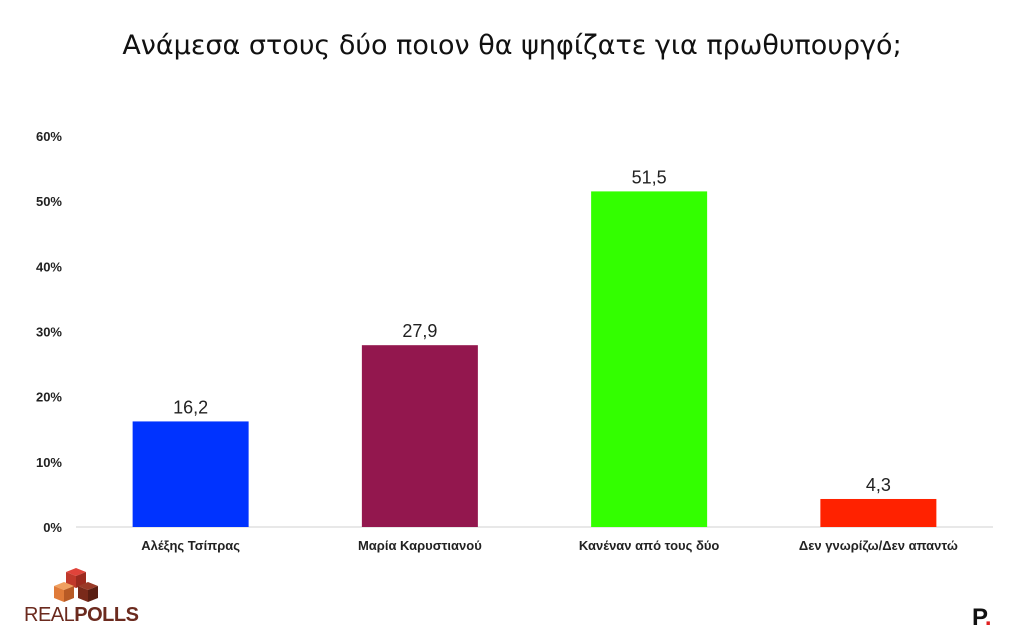 This screenshot has width=1024, height=639. I want to click on bar-data-label: 4,3, so click(878, 485).